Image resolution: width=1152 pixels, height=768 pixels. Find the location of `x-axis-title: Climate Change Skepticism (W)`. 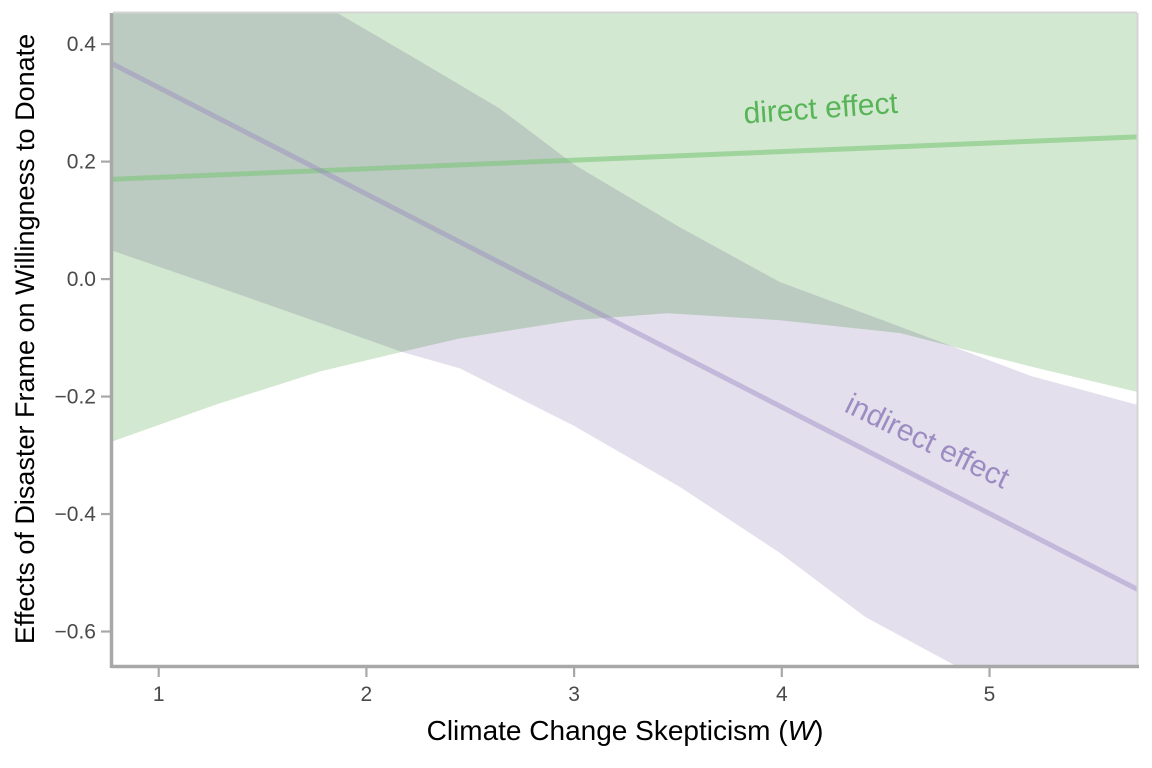

x-axis-title: Climate Change Skepticism (W) is located at coordinates (625, 730).